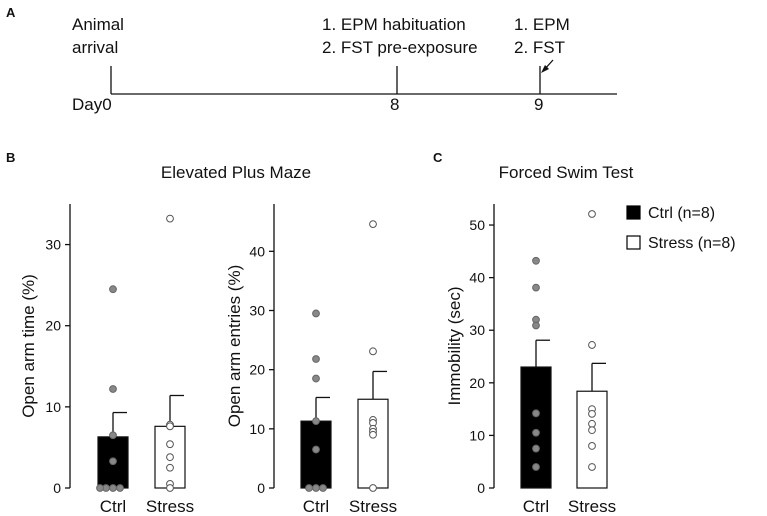  What do you see at coordinates (95, 47) in the screenshot?
I see `timeline-arrival-line2: arrival` at bounding box center [95, 47].